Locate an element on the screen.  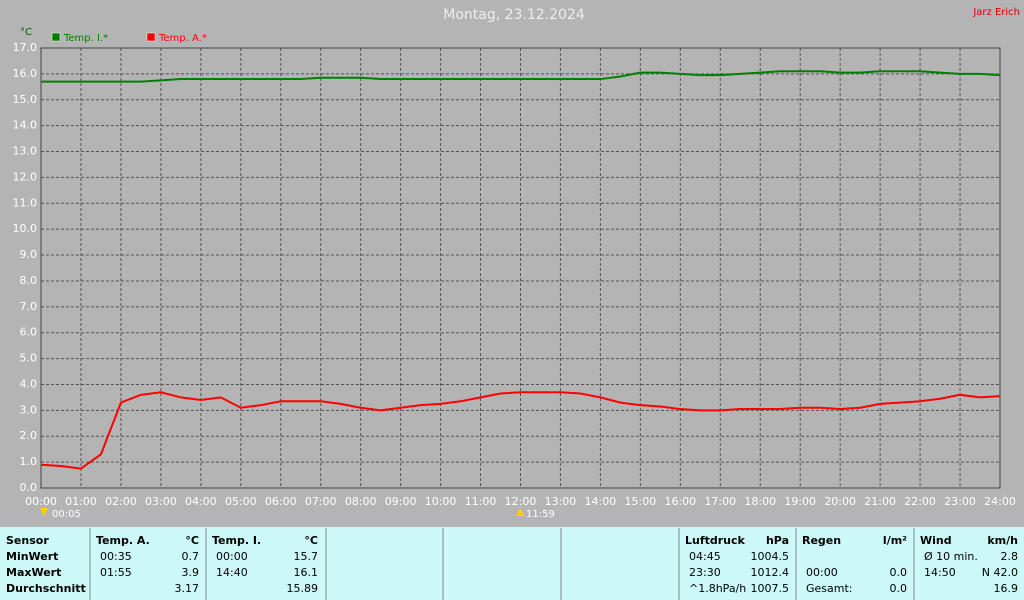
y-tick-label: 9.0 is located at coordinates (29, 254).